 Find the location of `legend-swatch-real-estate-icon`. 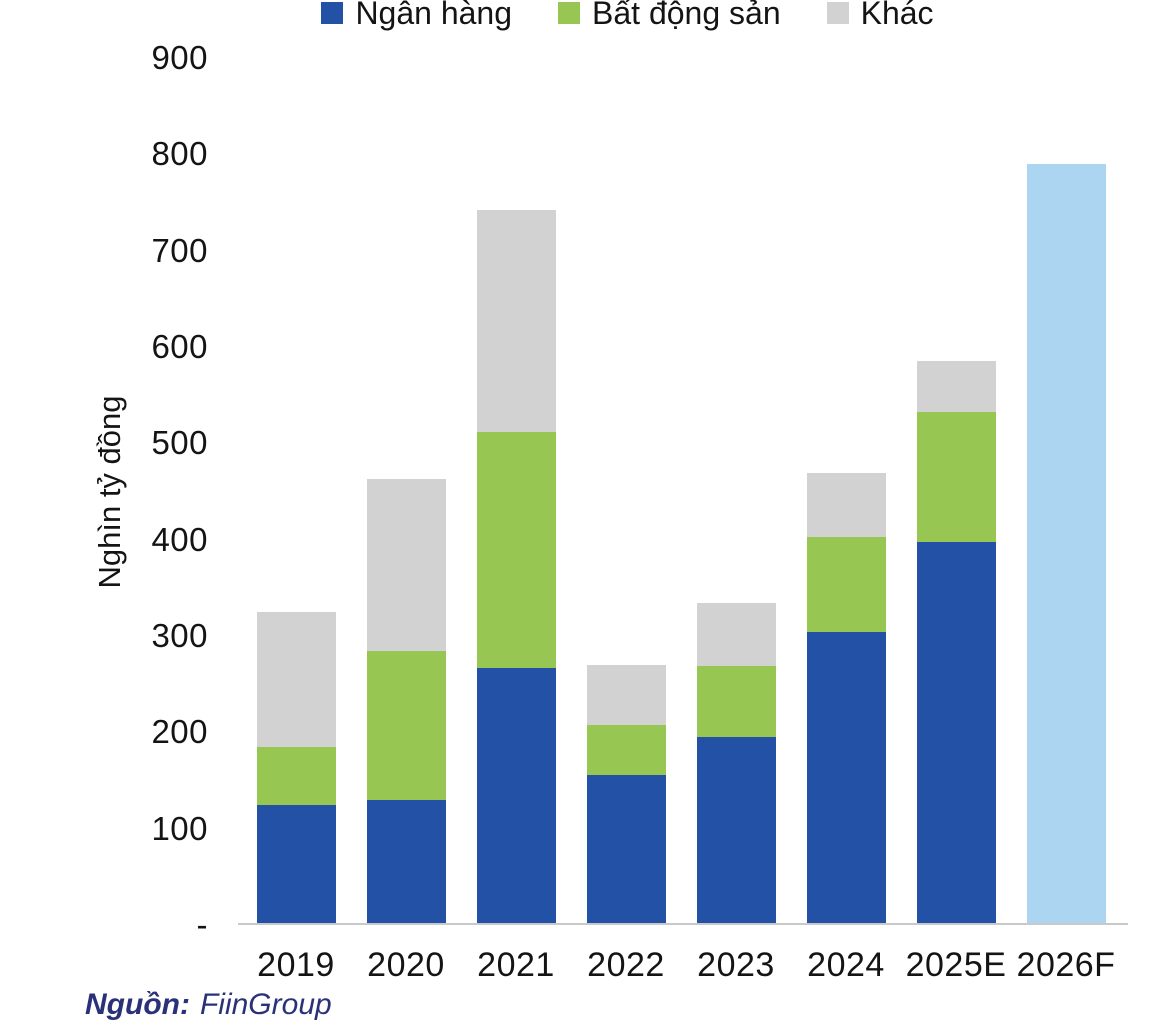

legend-swatch-real-estate-icon is located at coordinates (569, 13).